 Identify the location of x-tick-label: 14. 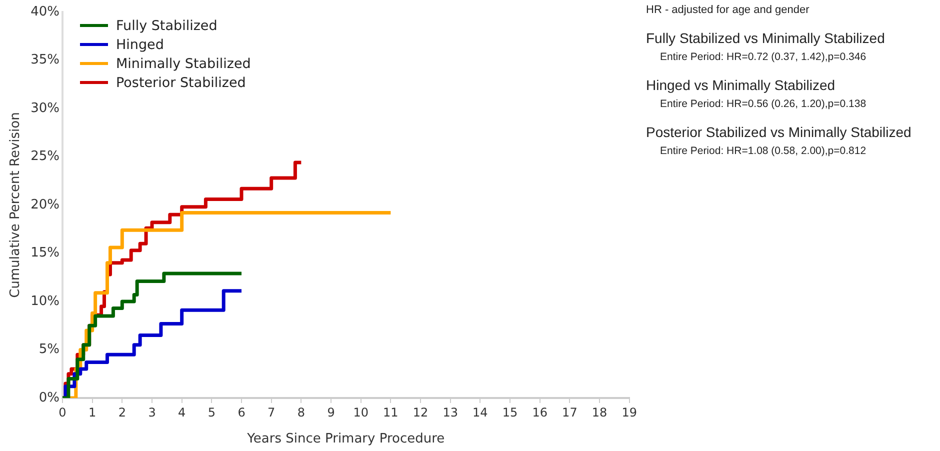
(480, 412).